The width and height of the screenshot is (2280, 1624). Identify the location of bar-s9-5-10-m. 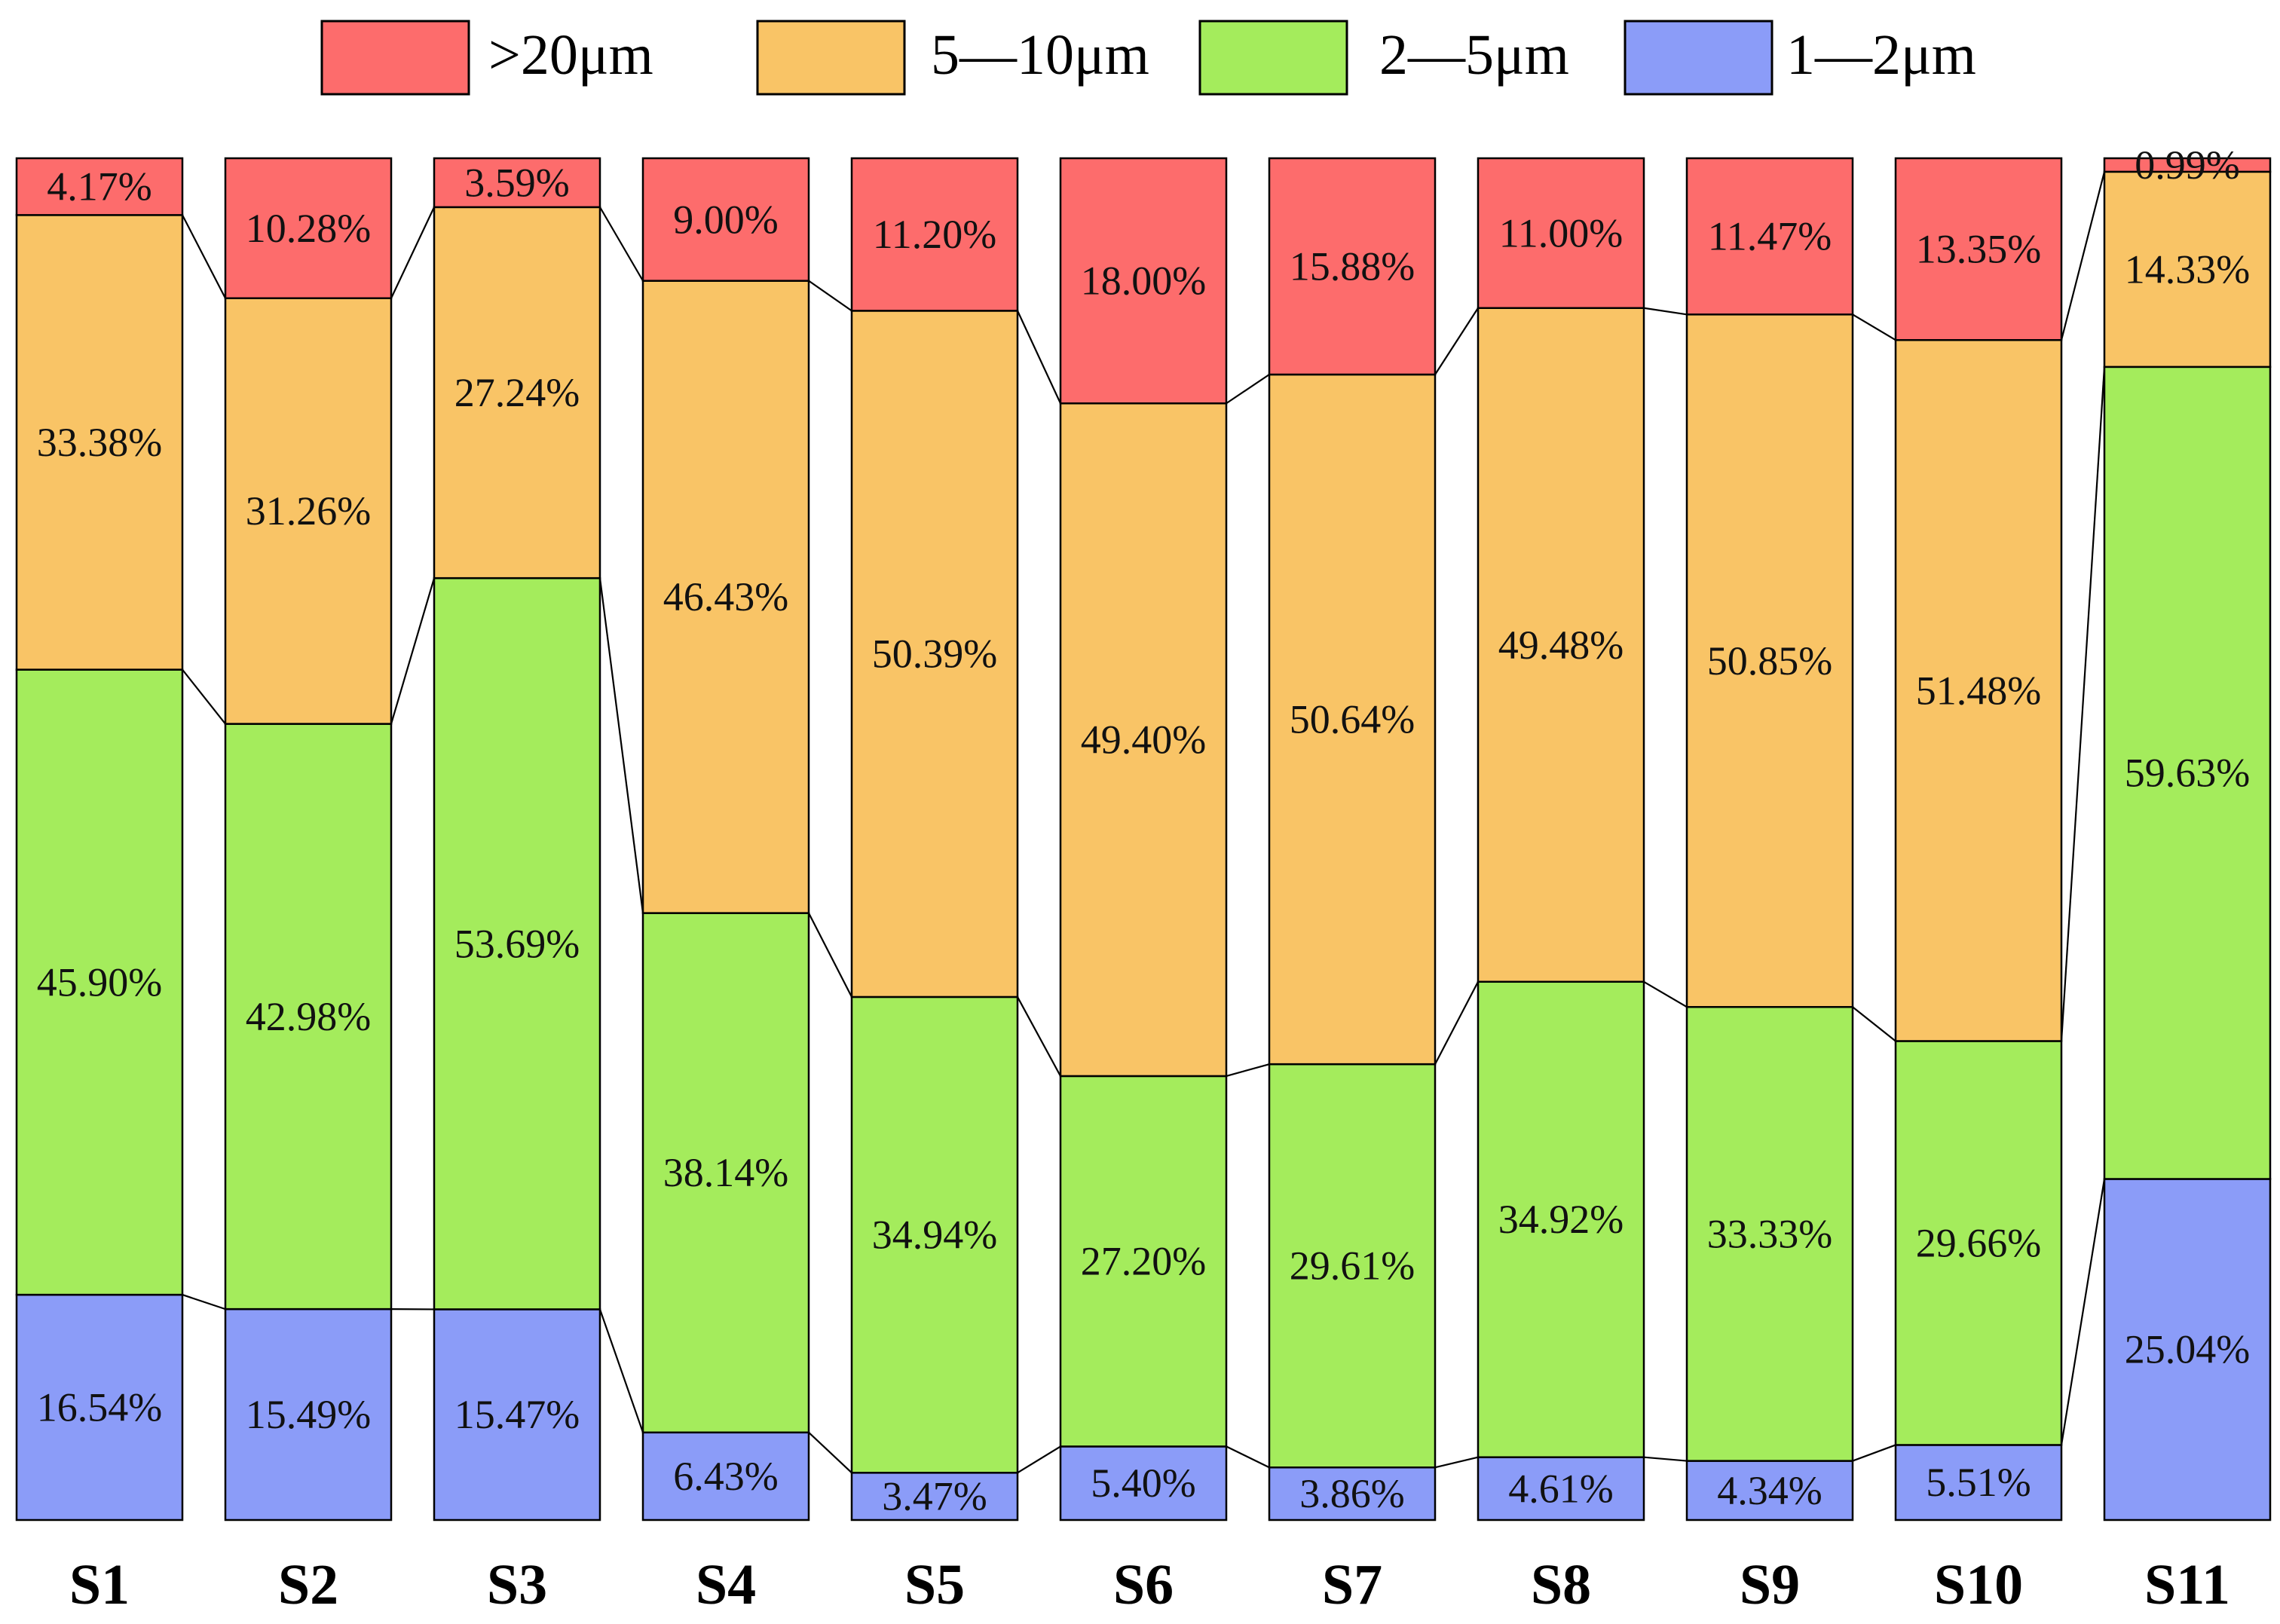
(1769, 660).